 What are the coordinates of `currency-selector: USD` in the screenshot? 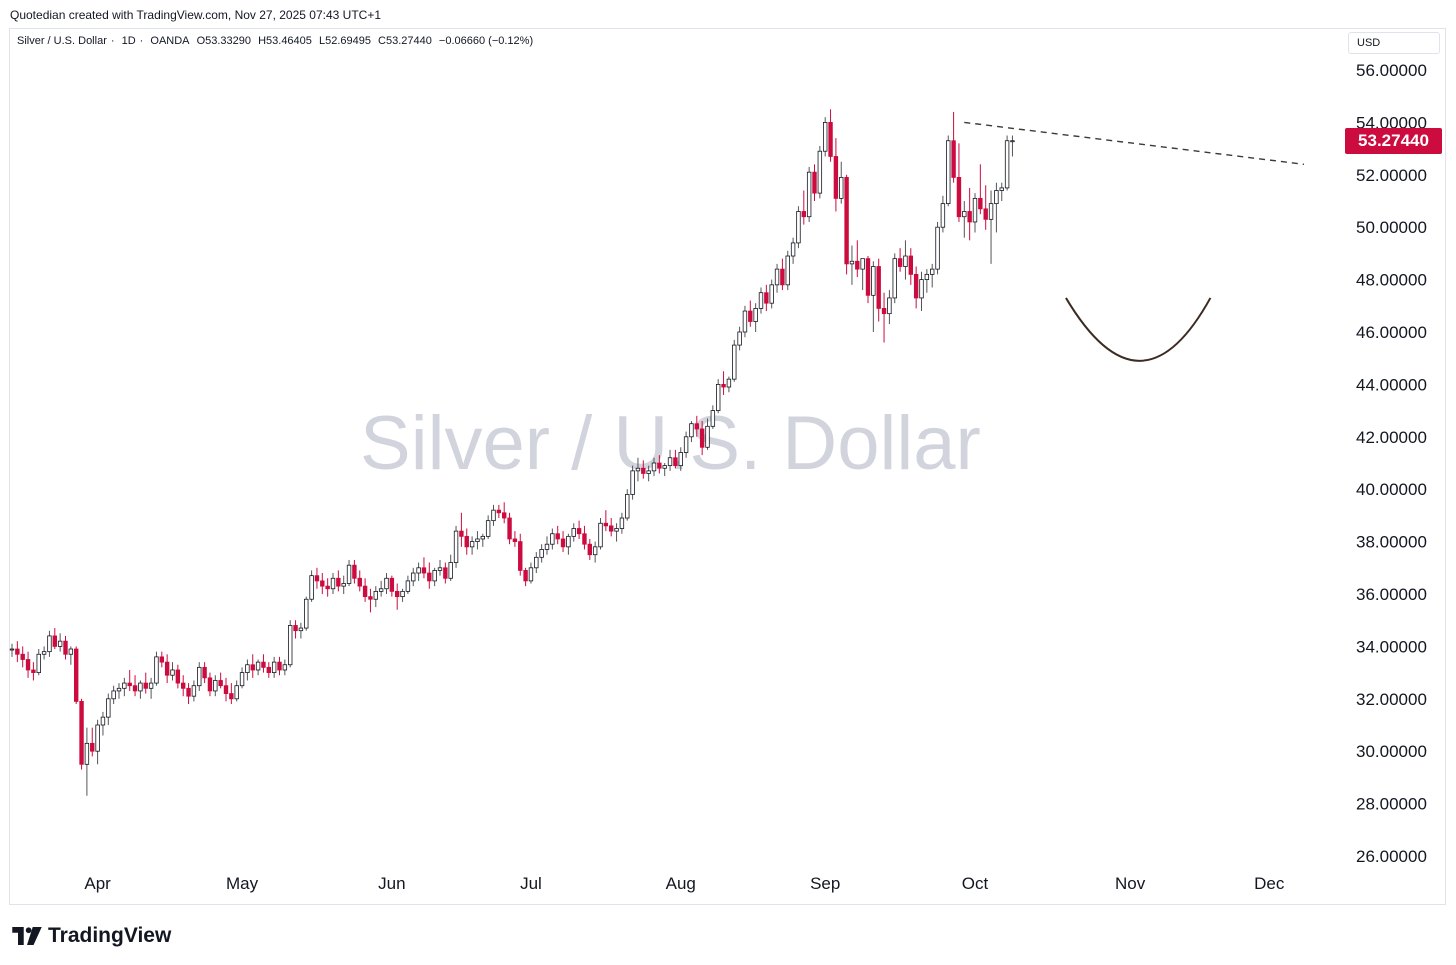 It's located at (1394, 43).